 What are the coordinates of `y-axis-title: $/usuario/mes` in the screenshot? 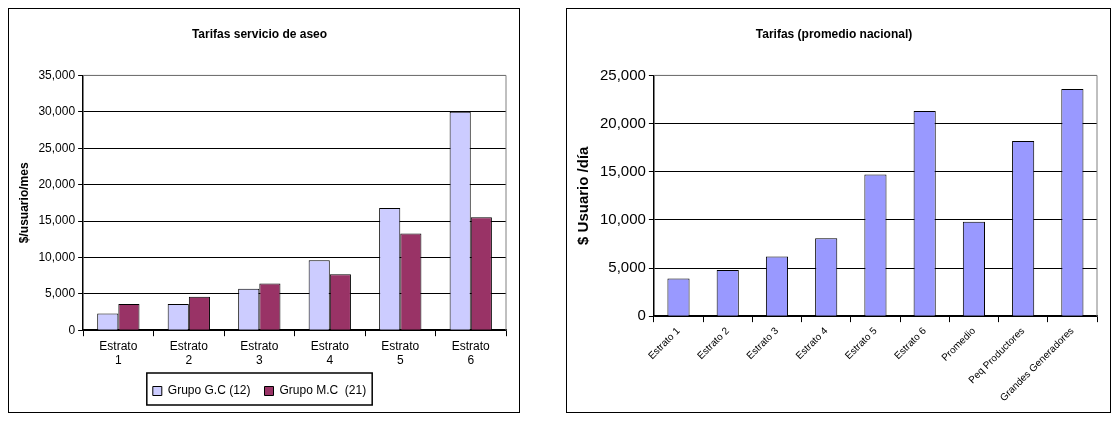 It's located at (23, 203).